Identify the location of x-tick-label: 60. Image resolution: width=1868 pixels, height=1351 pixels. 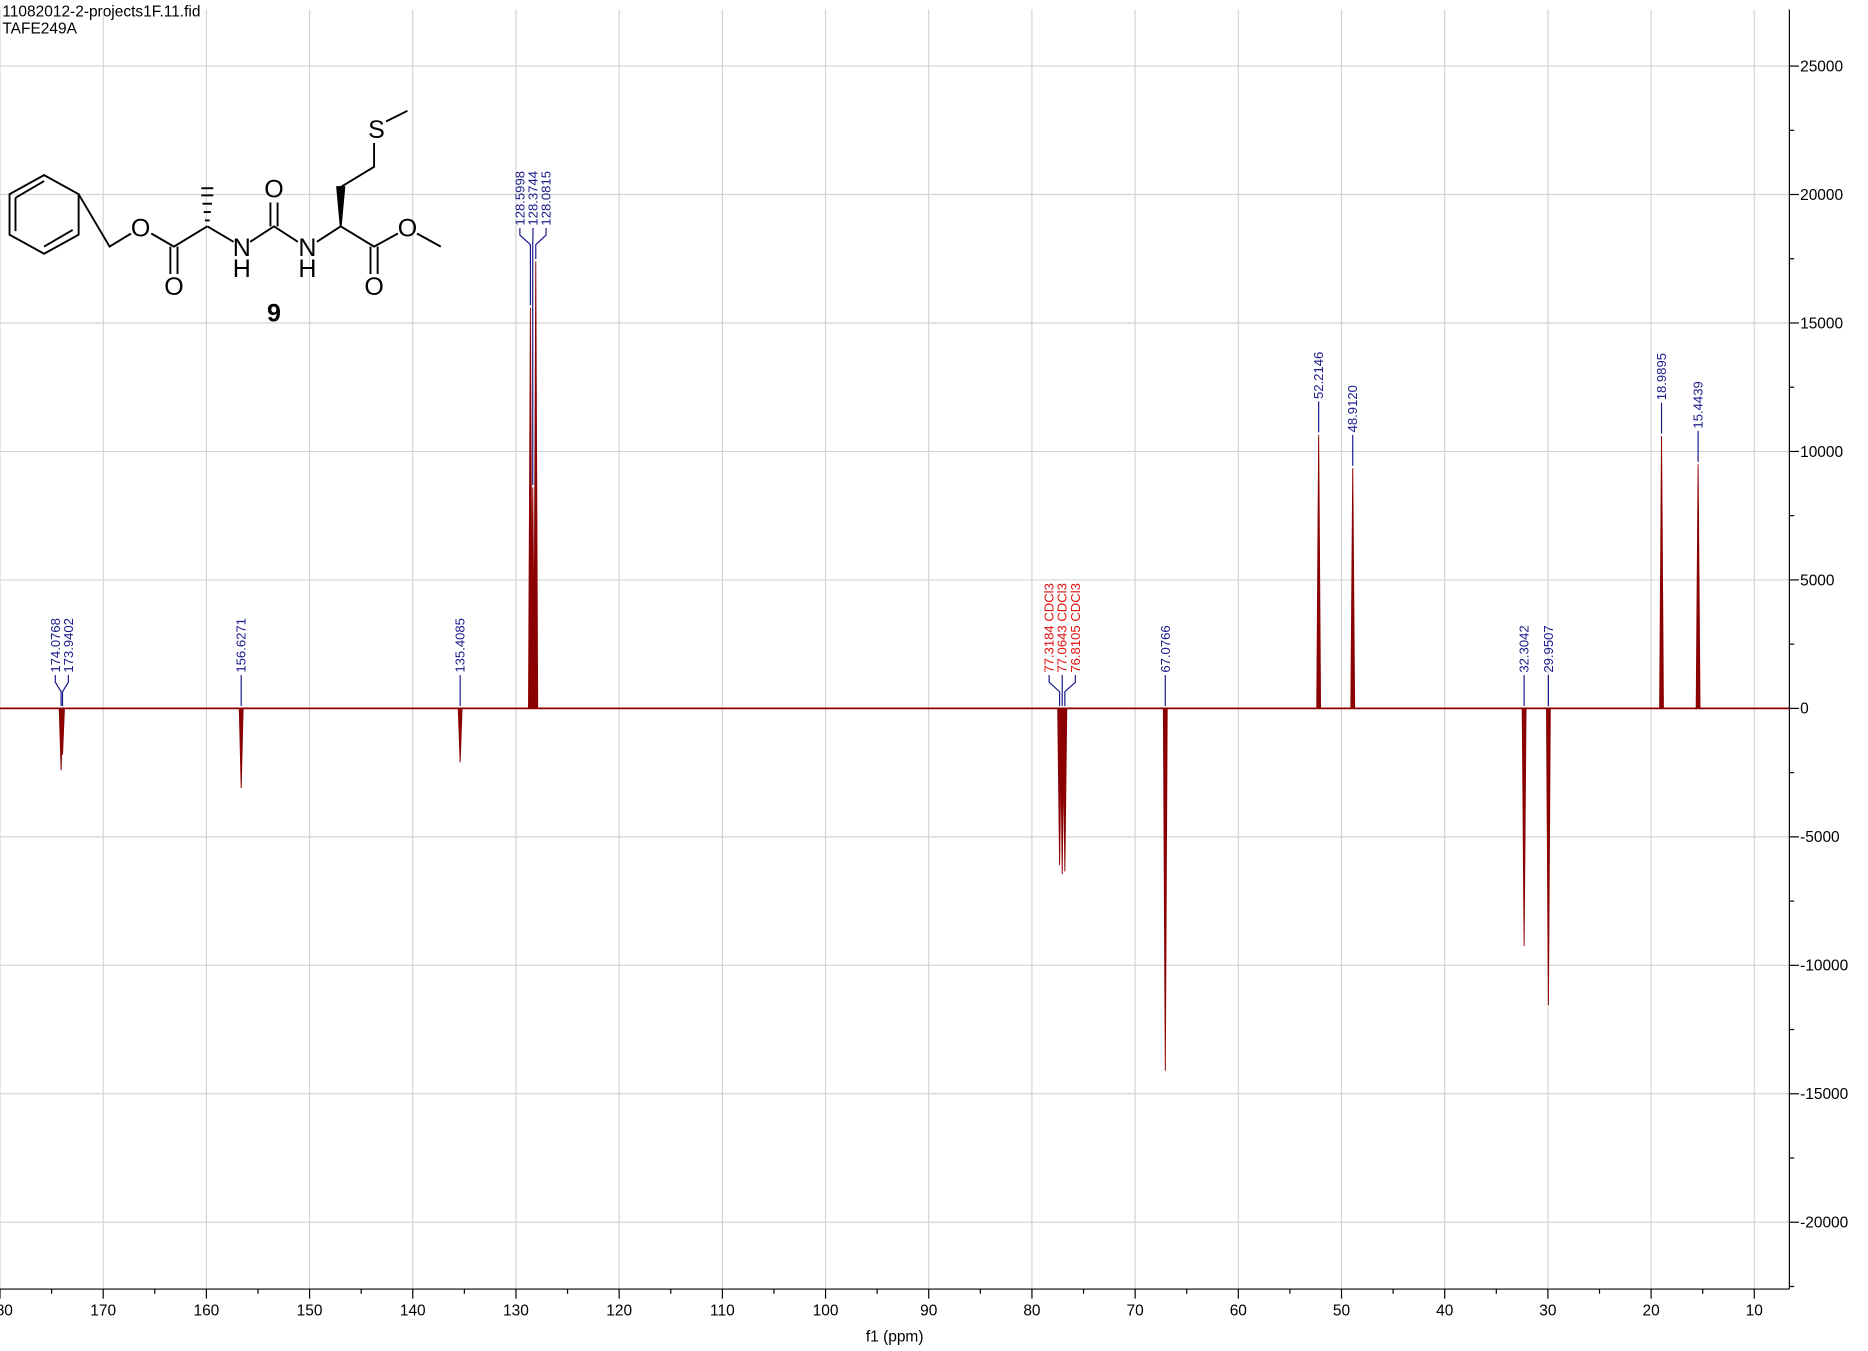
(1238, 1310).